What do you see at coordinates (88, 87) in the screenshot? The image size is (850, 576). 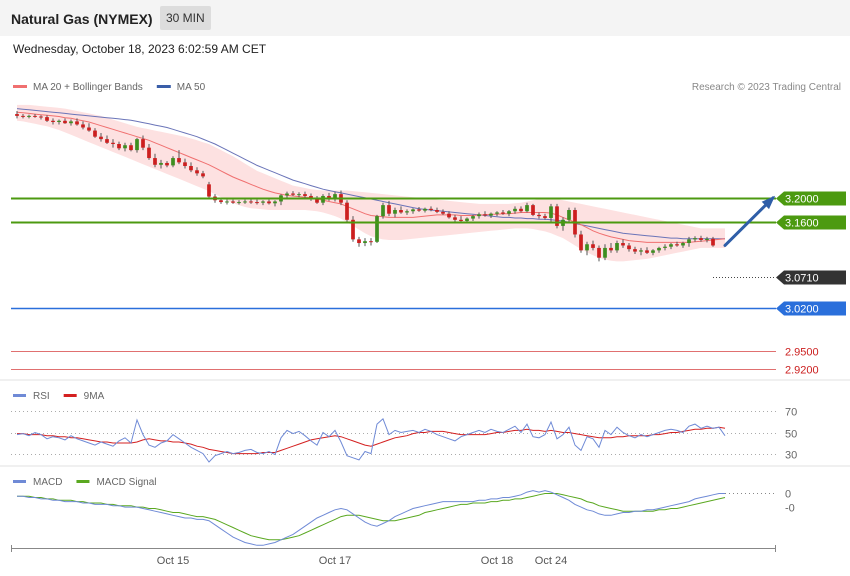 I see `legend-label-0: MA 20 + Bollinger Bands` at bounding box center [88, 87].